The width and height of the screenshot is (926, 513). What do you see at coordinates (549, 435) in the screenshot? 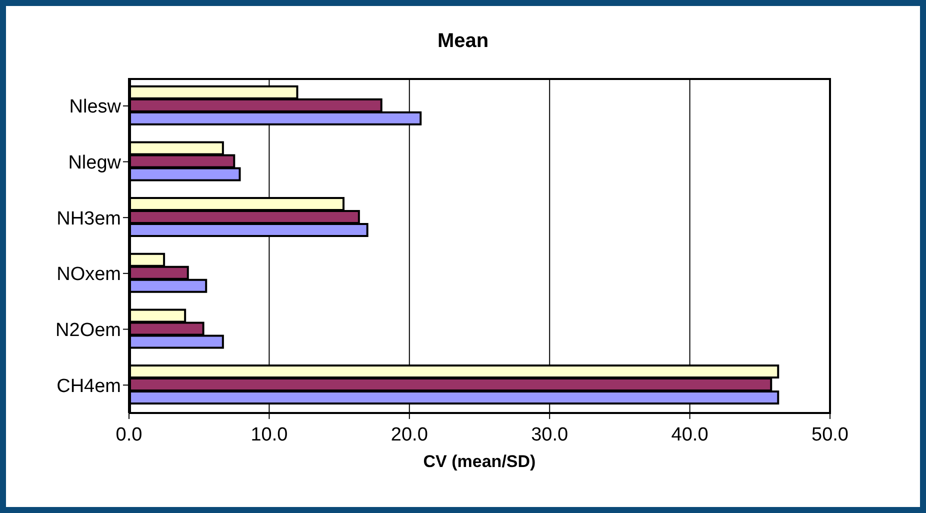
I see `x-tick-label: 30.0` at bounding box center [549, 435].